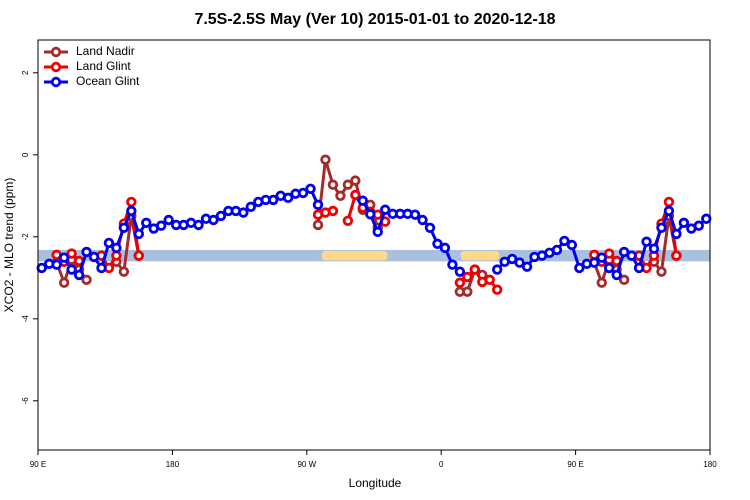 The height and width of the screenshot is (500, 750). I want to click on y-tick-label: -4, so click(25, 319).